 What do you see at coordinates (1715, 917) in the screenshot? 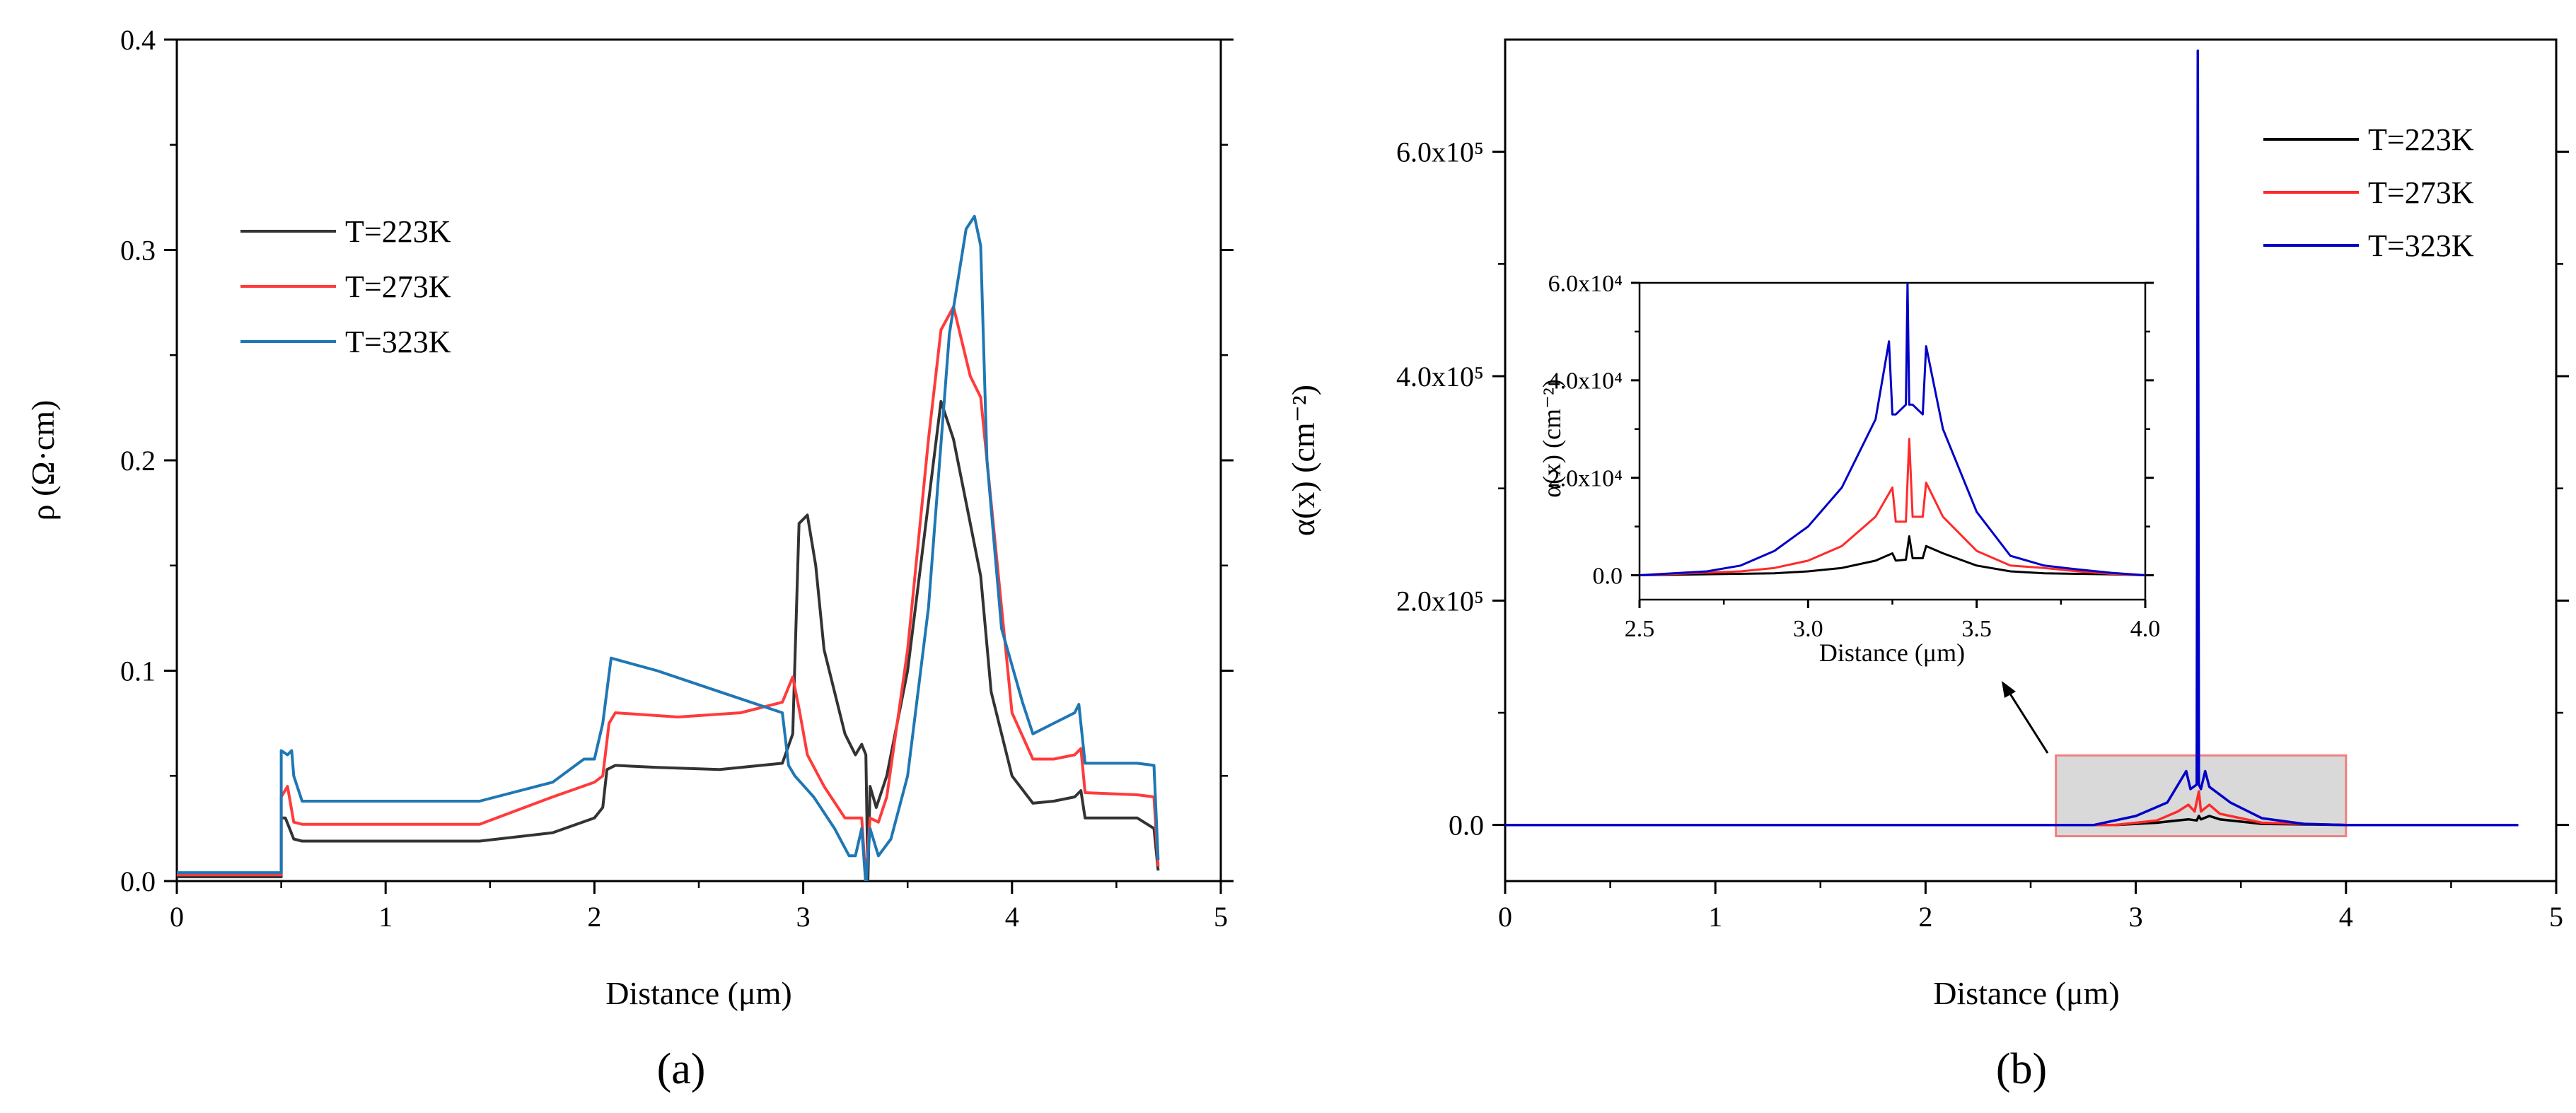
I see `panel-b-x-tick-label: 1` at bounding box center [1715, 917].